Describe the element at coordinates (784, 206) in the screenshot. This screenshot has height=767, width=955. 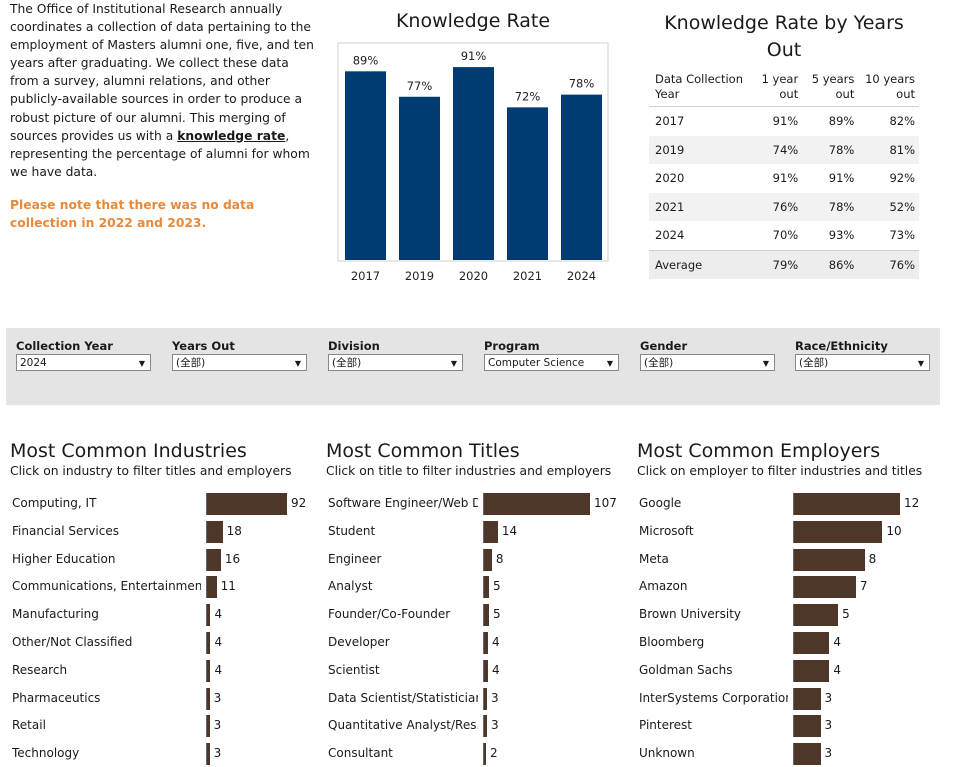
I see `table-row: 2021 76% 78% 52%` at that location.